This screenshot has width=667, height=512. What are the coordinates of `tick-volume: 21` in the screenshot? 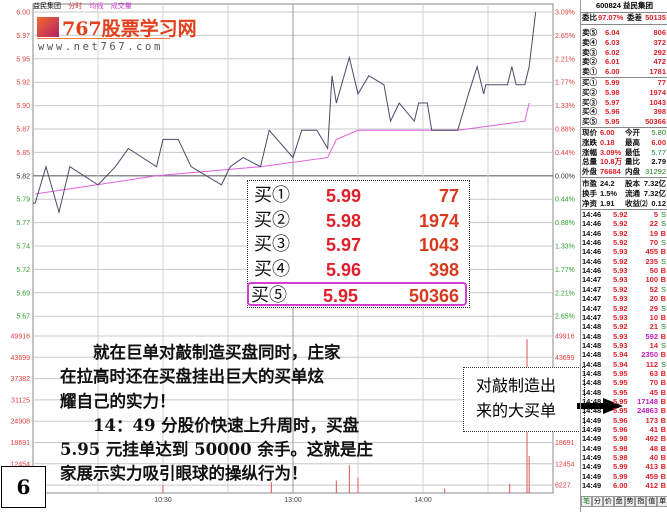 It's located at (653, 327).